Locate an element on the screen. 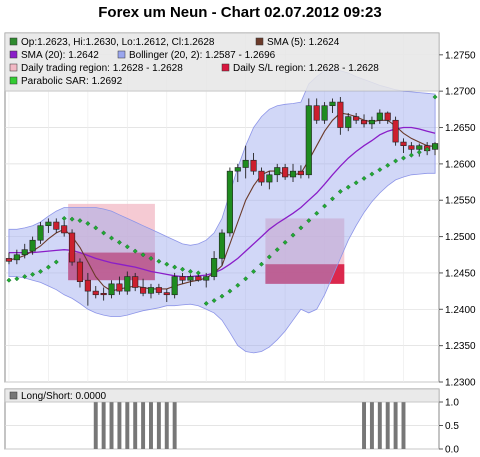 The width and height of the screenshot is (480, 457). chart-title: Forex um Neun - Chart 02.07.2012 09:23 is located at coordinates (240, 12).